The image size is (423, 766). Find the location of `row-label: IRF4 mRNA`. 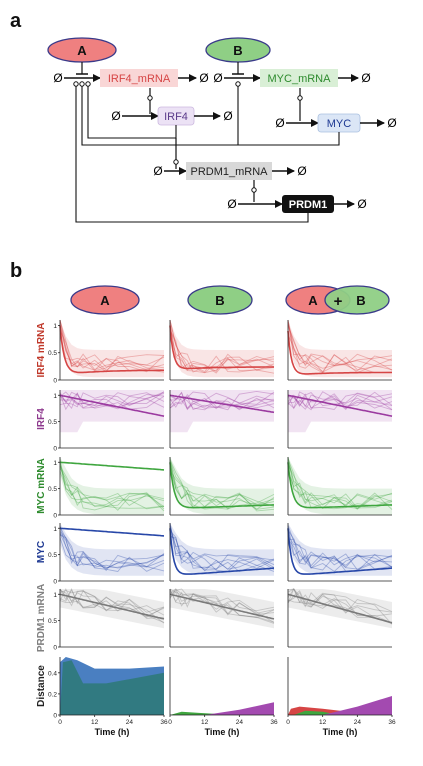

row-label: IRF4 mRNA is located at coordinates (41, 349).